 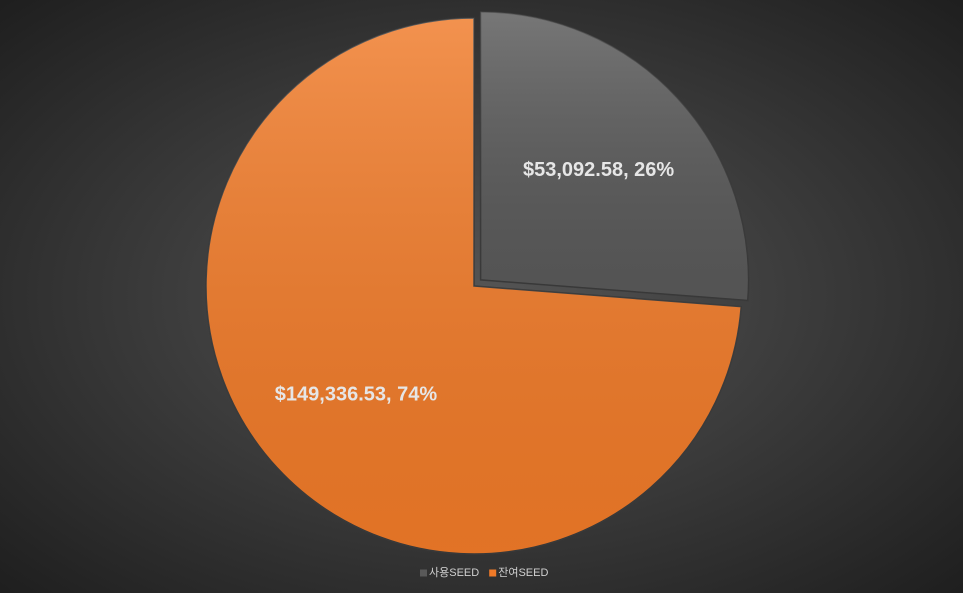 What do you see at coordinates (356, 395) in the screenshot?
I see `data-label: $149,336.53, 74%` at bounding box center [356, 395].